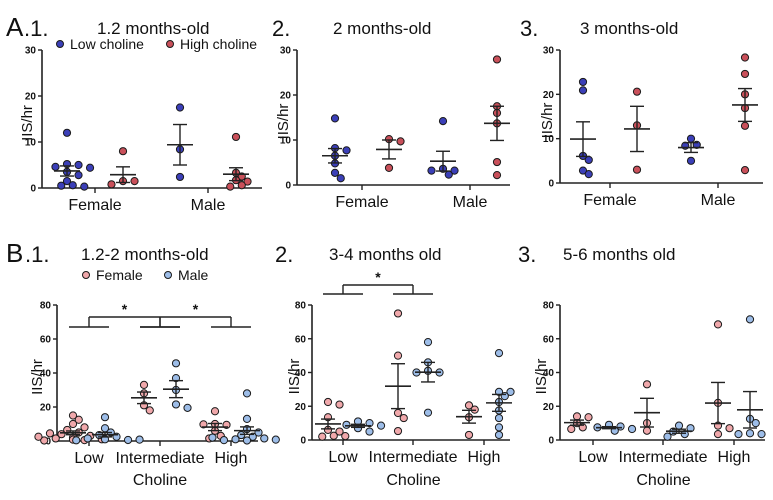  I want to click on panel-number-B2: 2., so click(284, 254).